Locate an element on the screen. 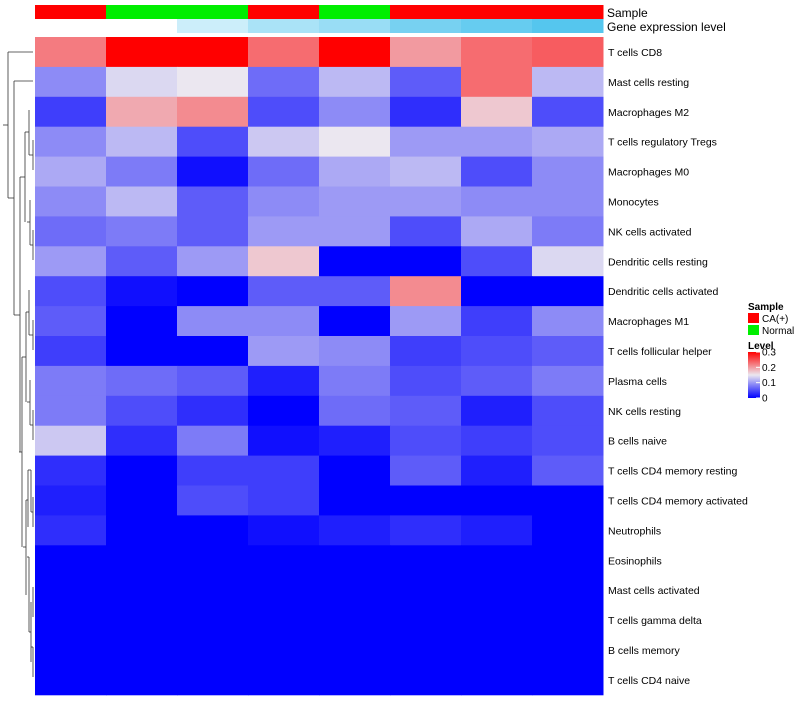 Image resolution: width=800 pixels, height=705 pixels. sample-legend-label: Normal is located at coordinates (778, 331).